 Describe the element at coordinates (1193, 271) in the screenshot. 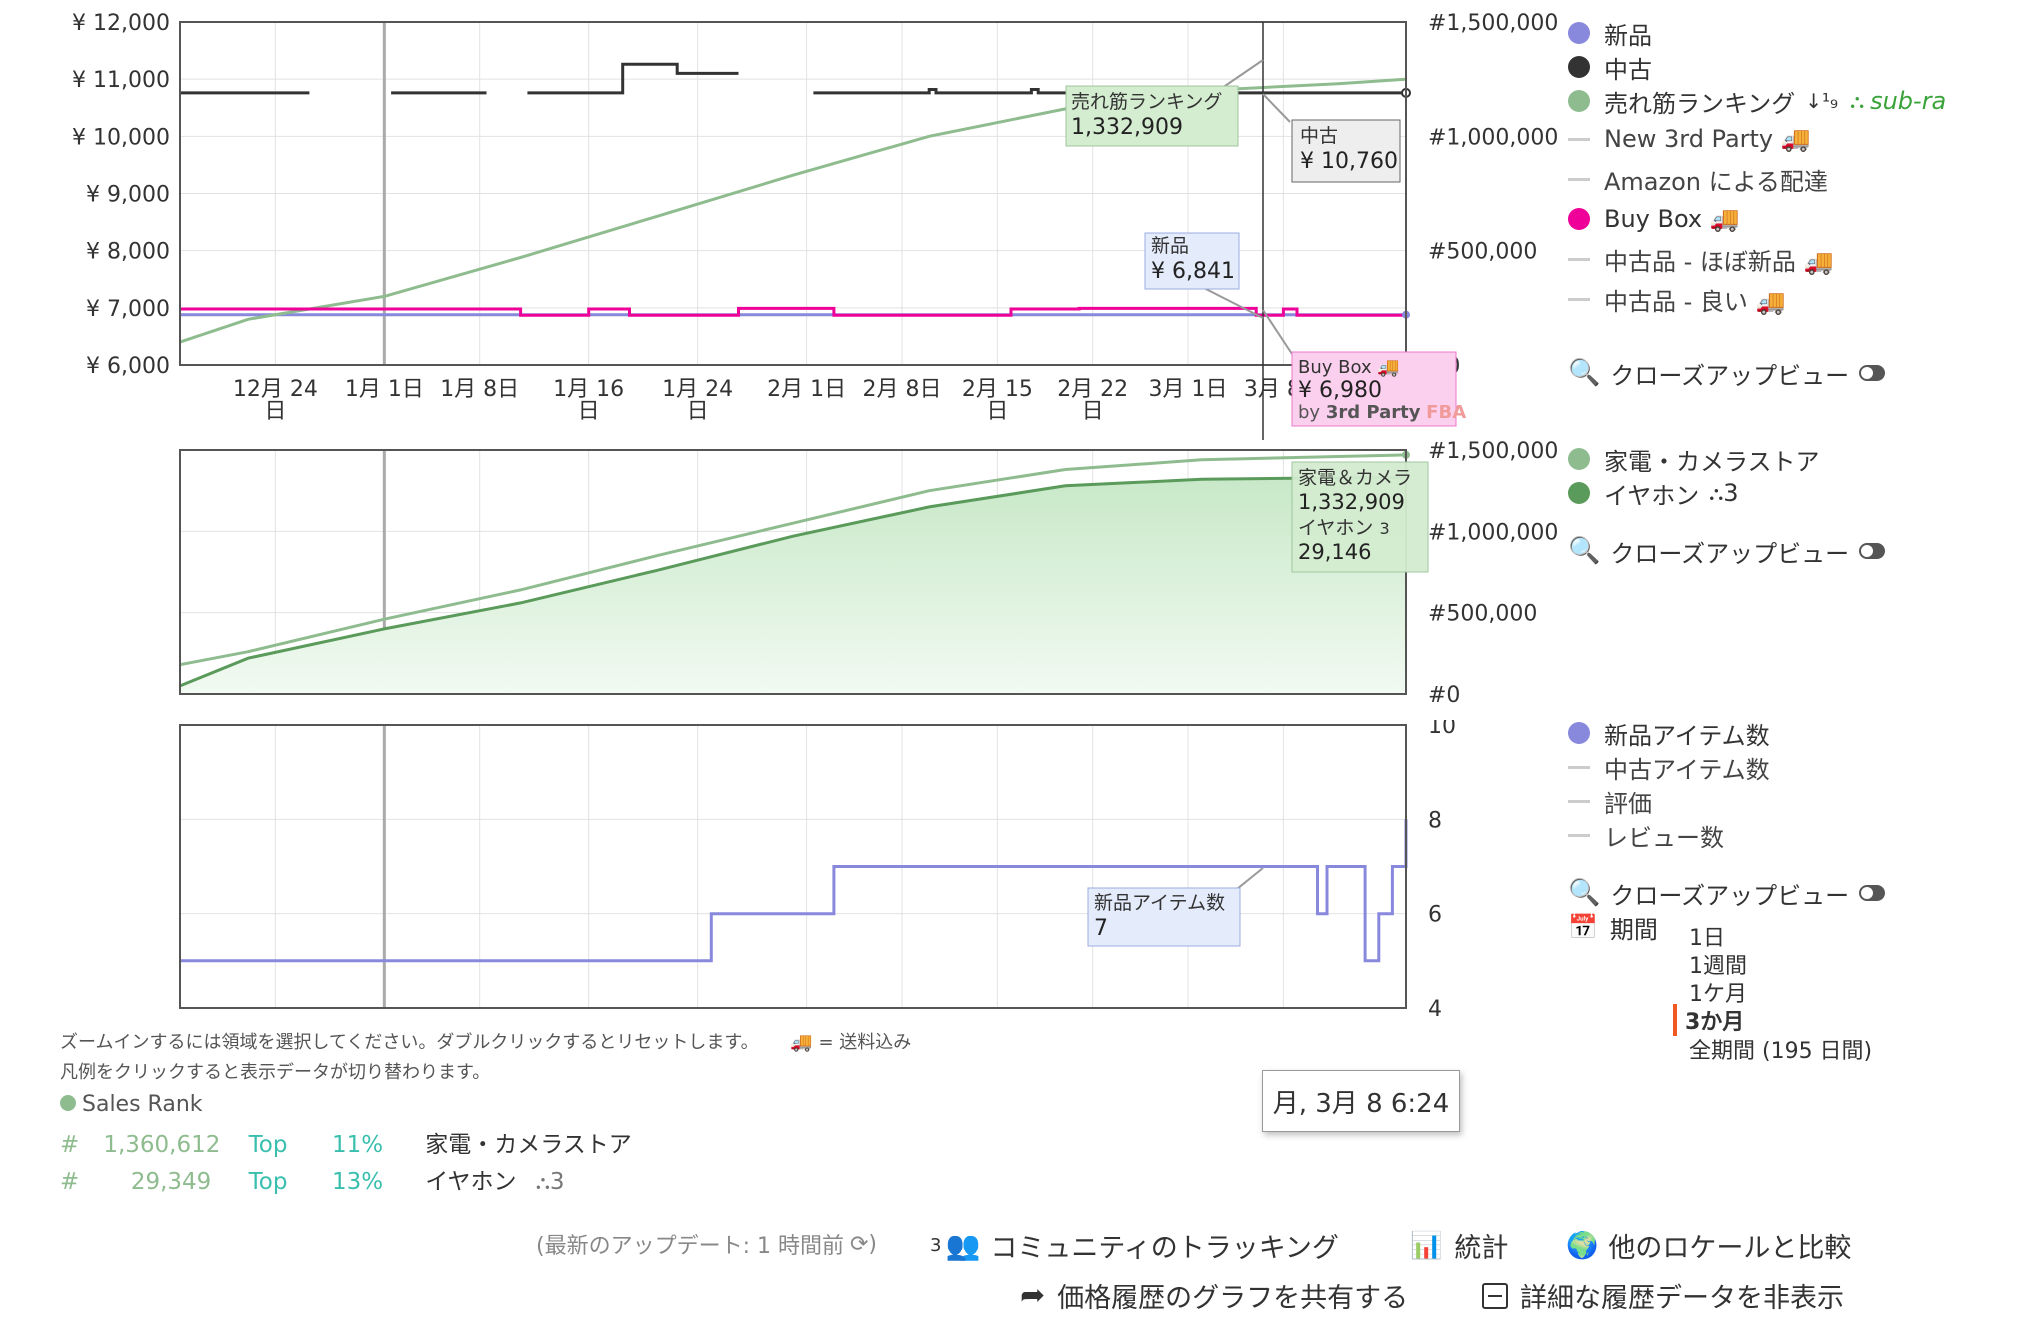

I see `tooltip-new-value: ¥ 6,841` at that location.